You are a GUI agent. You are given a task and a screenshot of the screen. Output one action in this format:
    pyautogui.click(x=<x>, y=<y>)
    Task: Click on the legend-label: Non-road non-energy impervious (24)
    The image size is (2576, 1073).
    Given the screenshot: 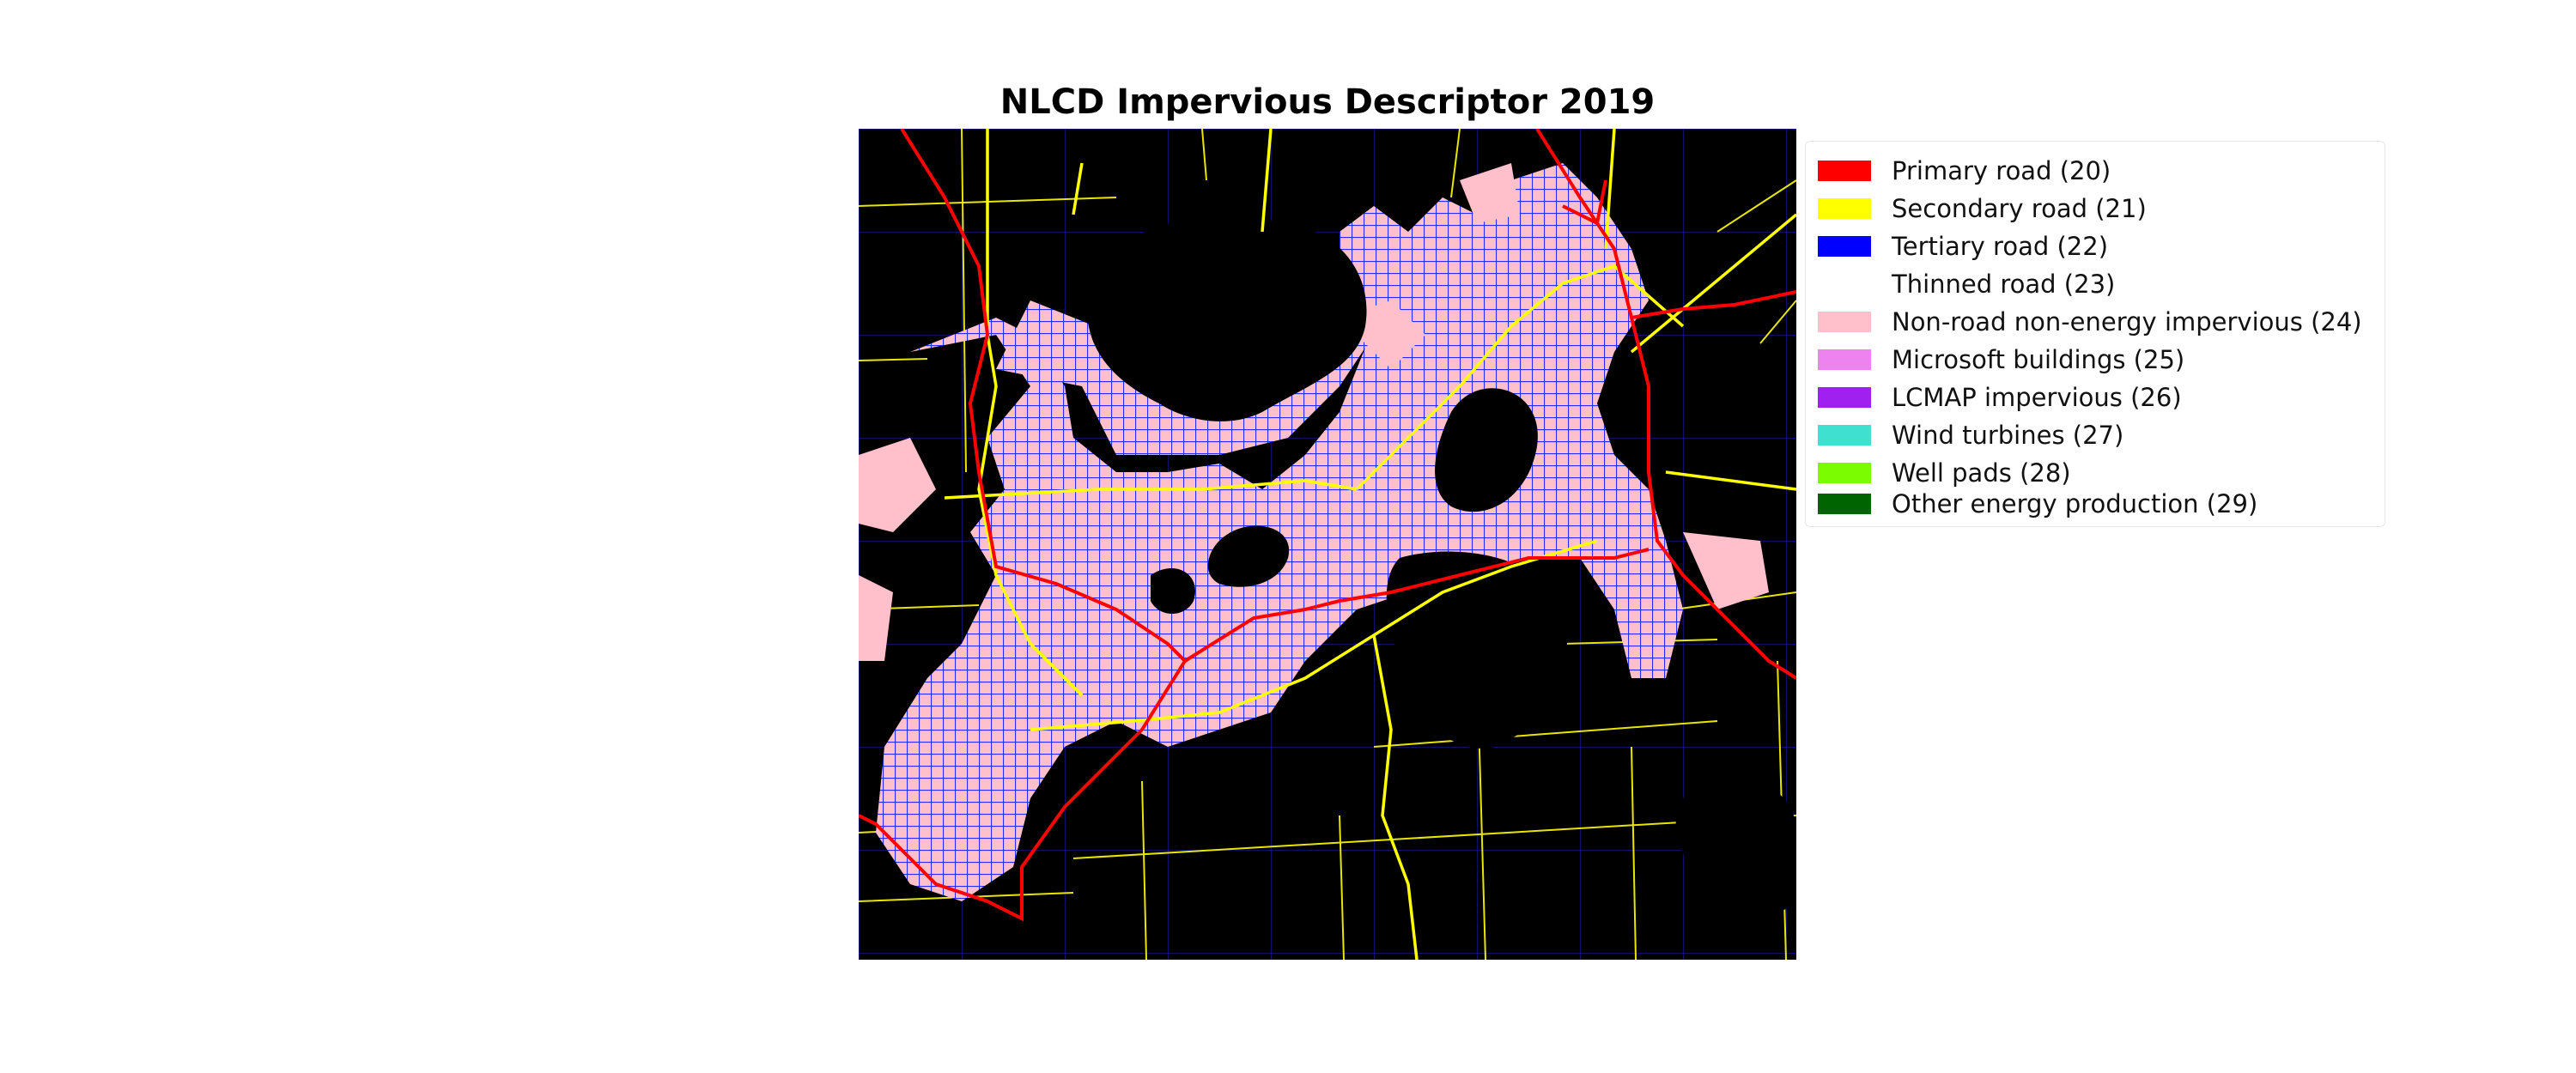 What is the action you would take?
    pyautogui.click(x=2127, y=321)
    